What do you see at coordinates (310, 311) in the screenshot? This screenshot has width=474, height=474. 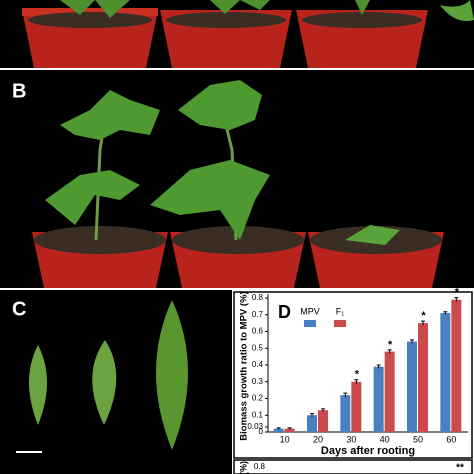 I see `legend-label: MPV` at bounding box center [310, 311].